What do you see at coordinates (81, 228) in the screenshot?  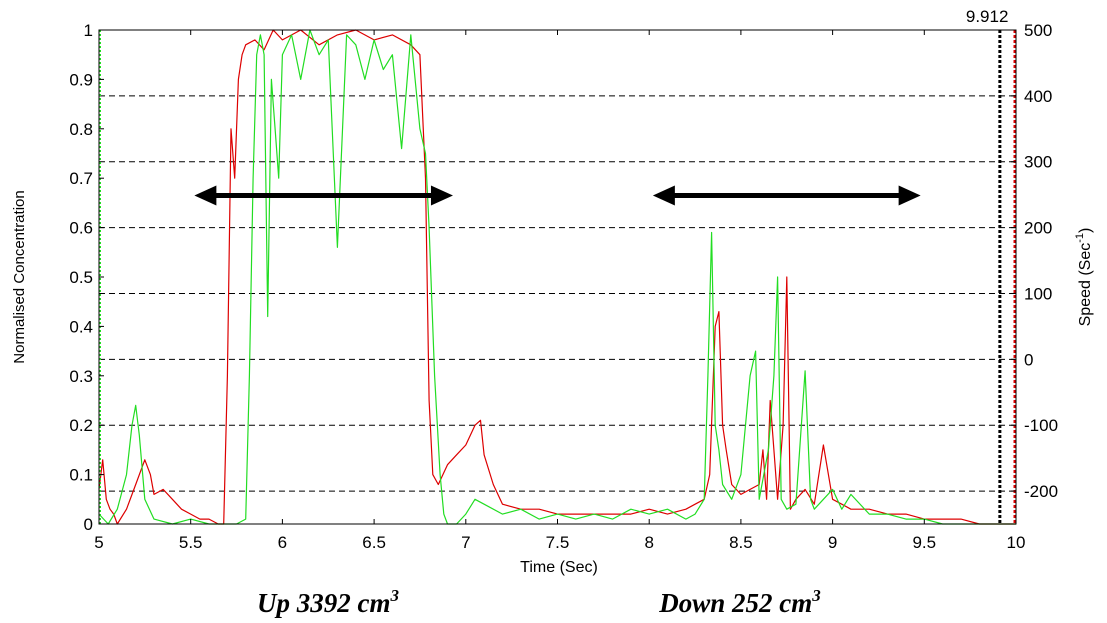 I see `y-tick-label: 0.6` at bounding box center [81, 228].